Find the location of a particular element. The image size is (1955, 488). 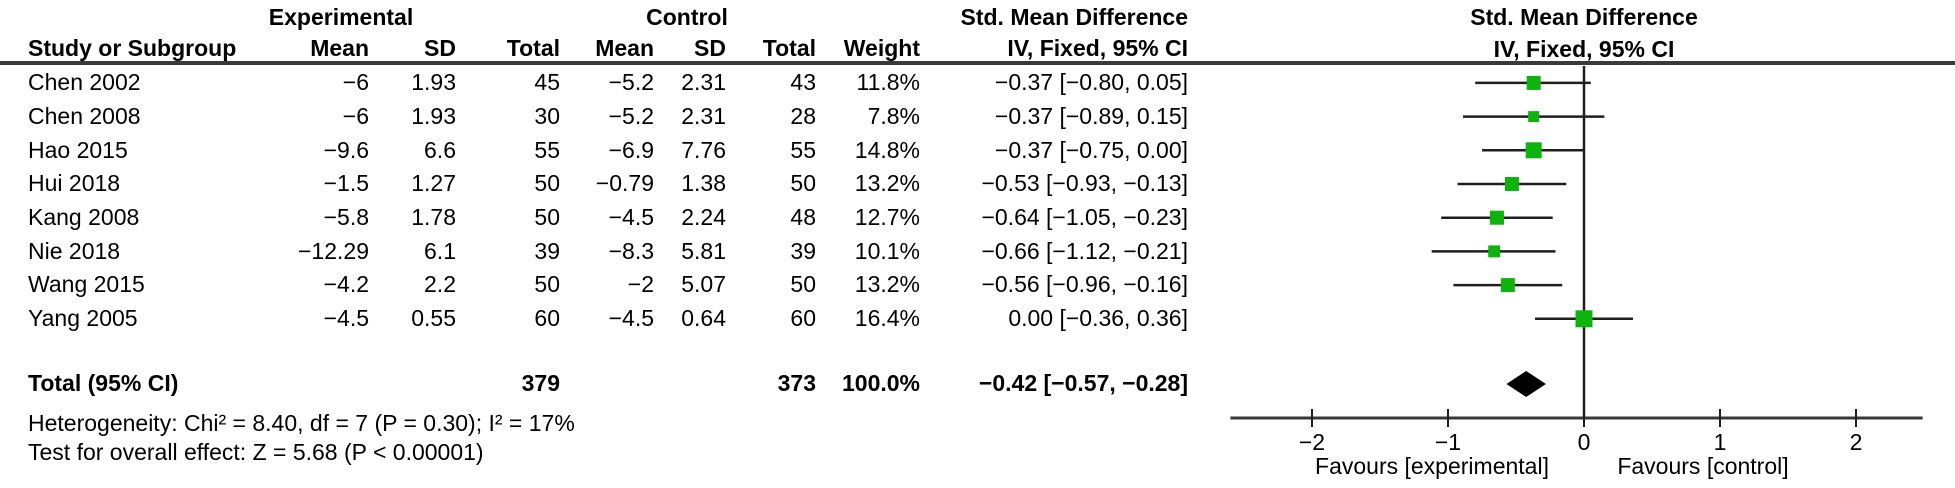

exp-total-column-header: Total is located at coordinates (533, 48).